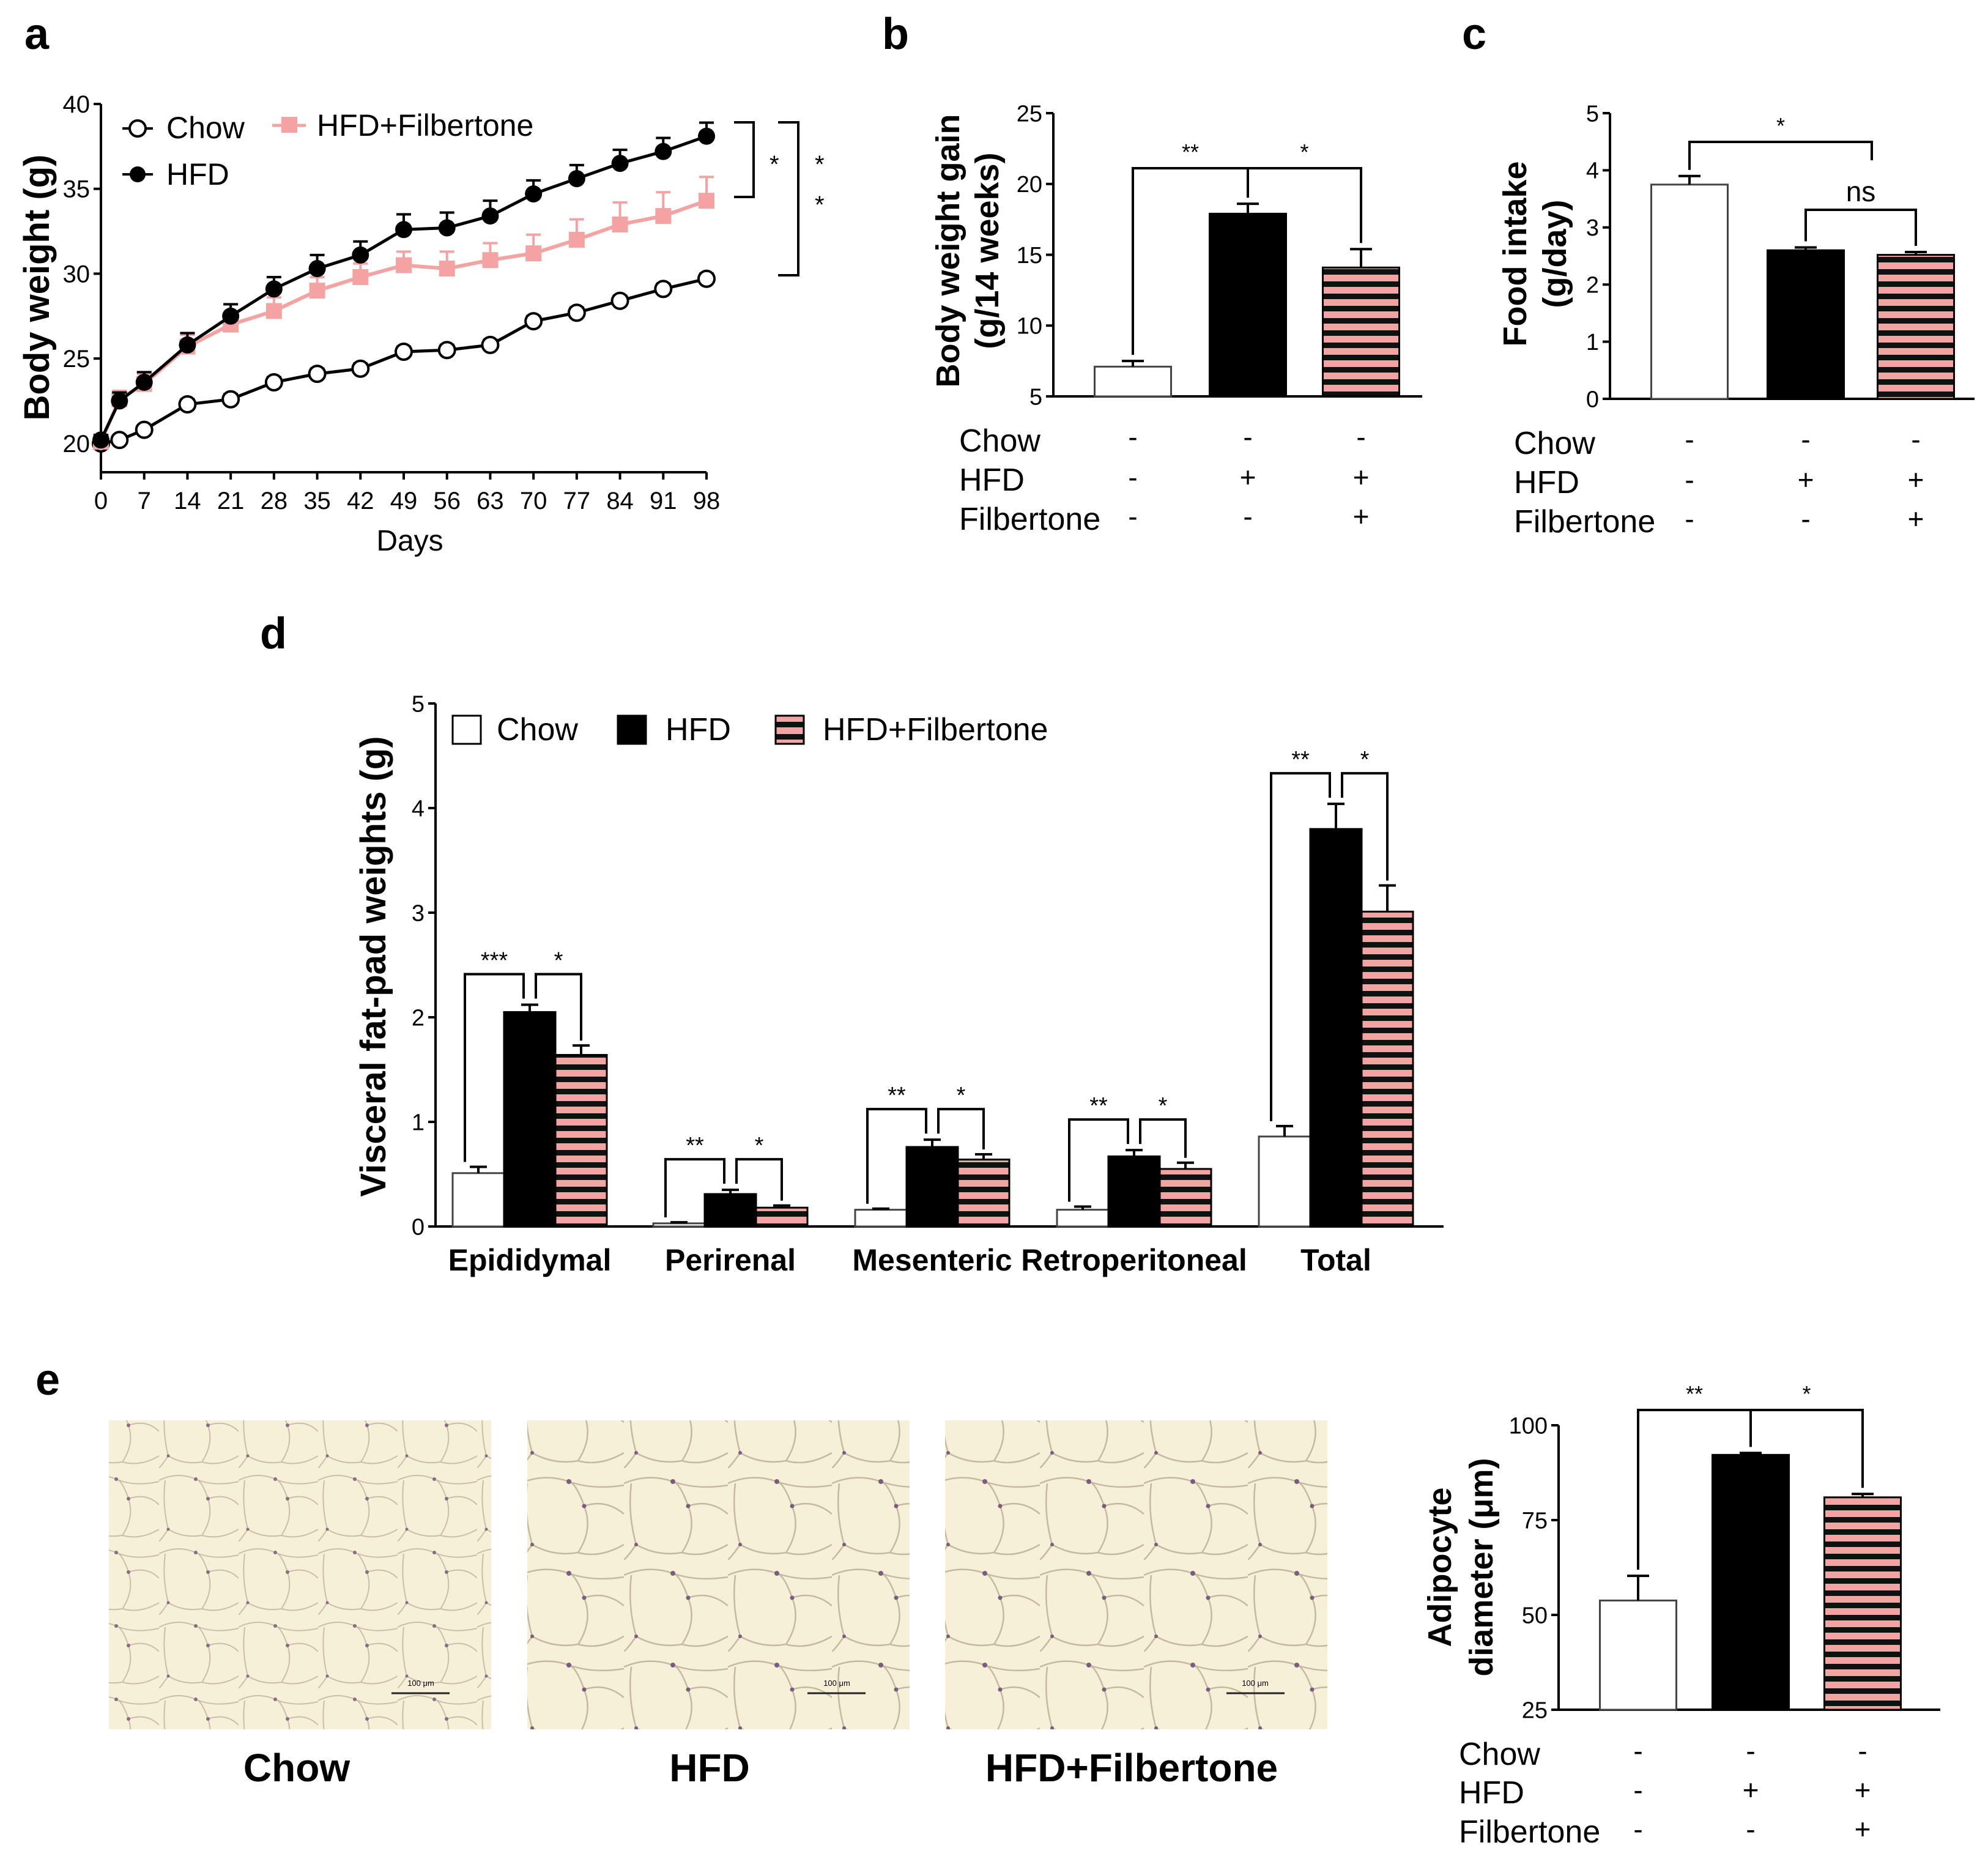 This screenshot has height=1870, width=1988. What do you see at coordinates (782, 1217) in the screenshot?
I see `bar-filbertone-perirenal` at bounding box center [782, 1217].